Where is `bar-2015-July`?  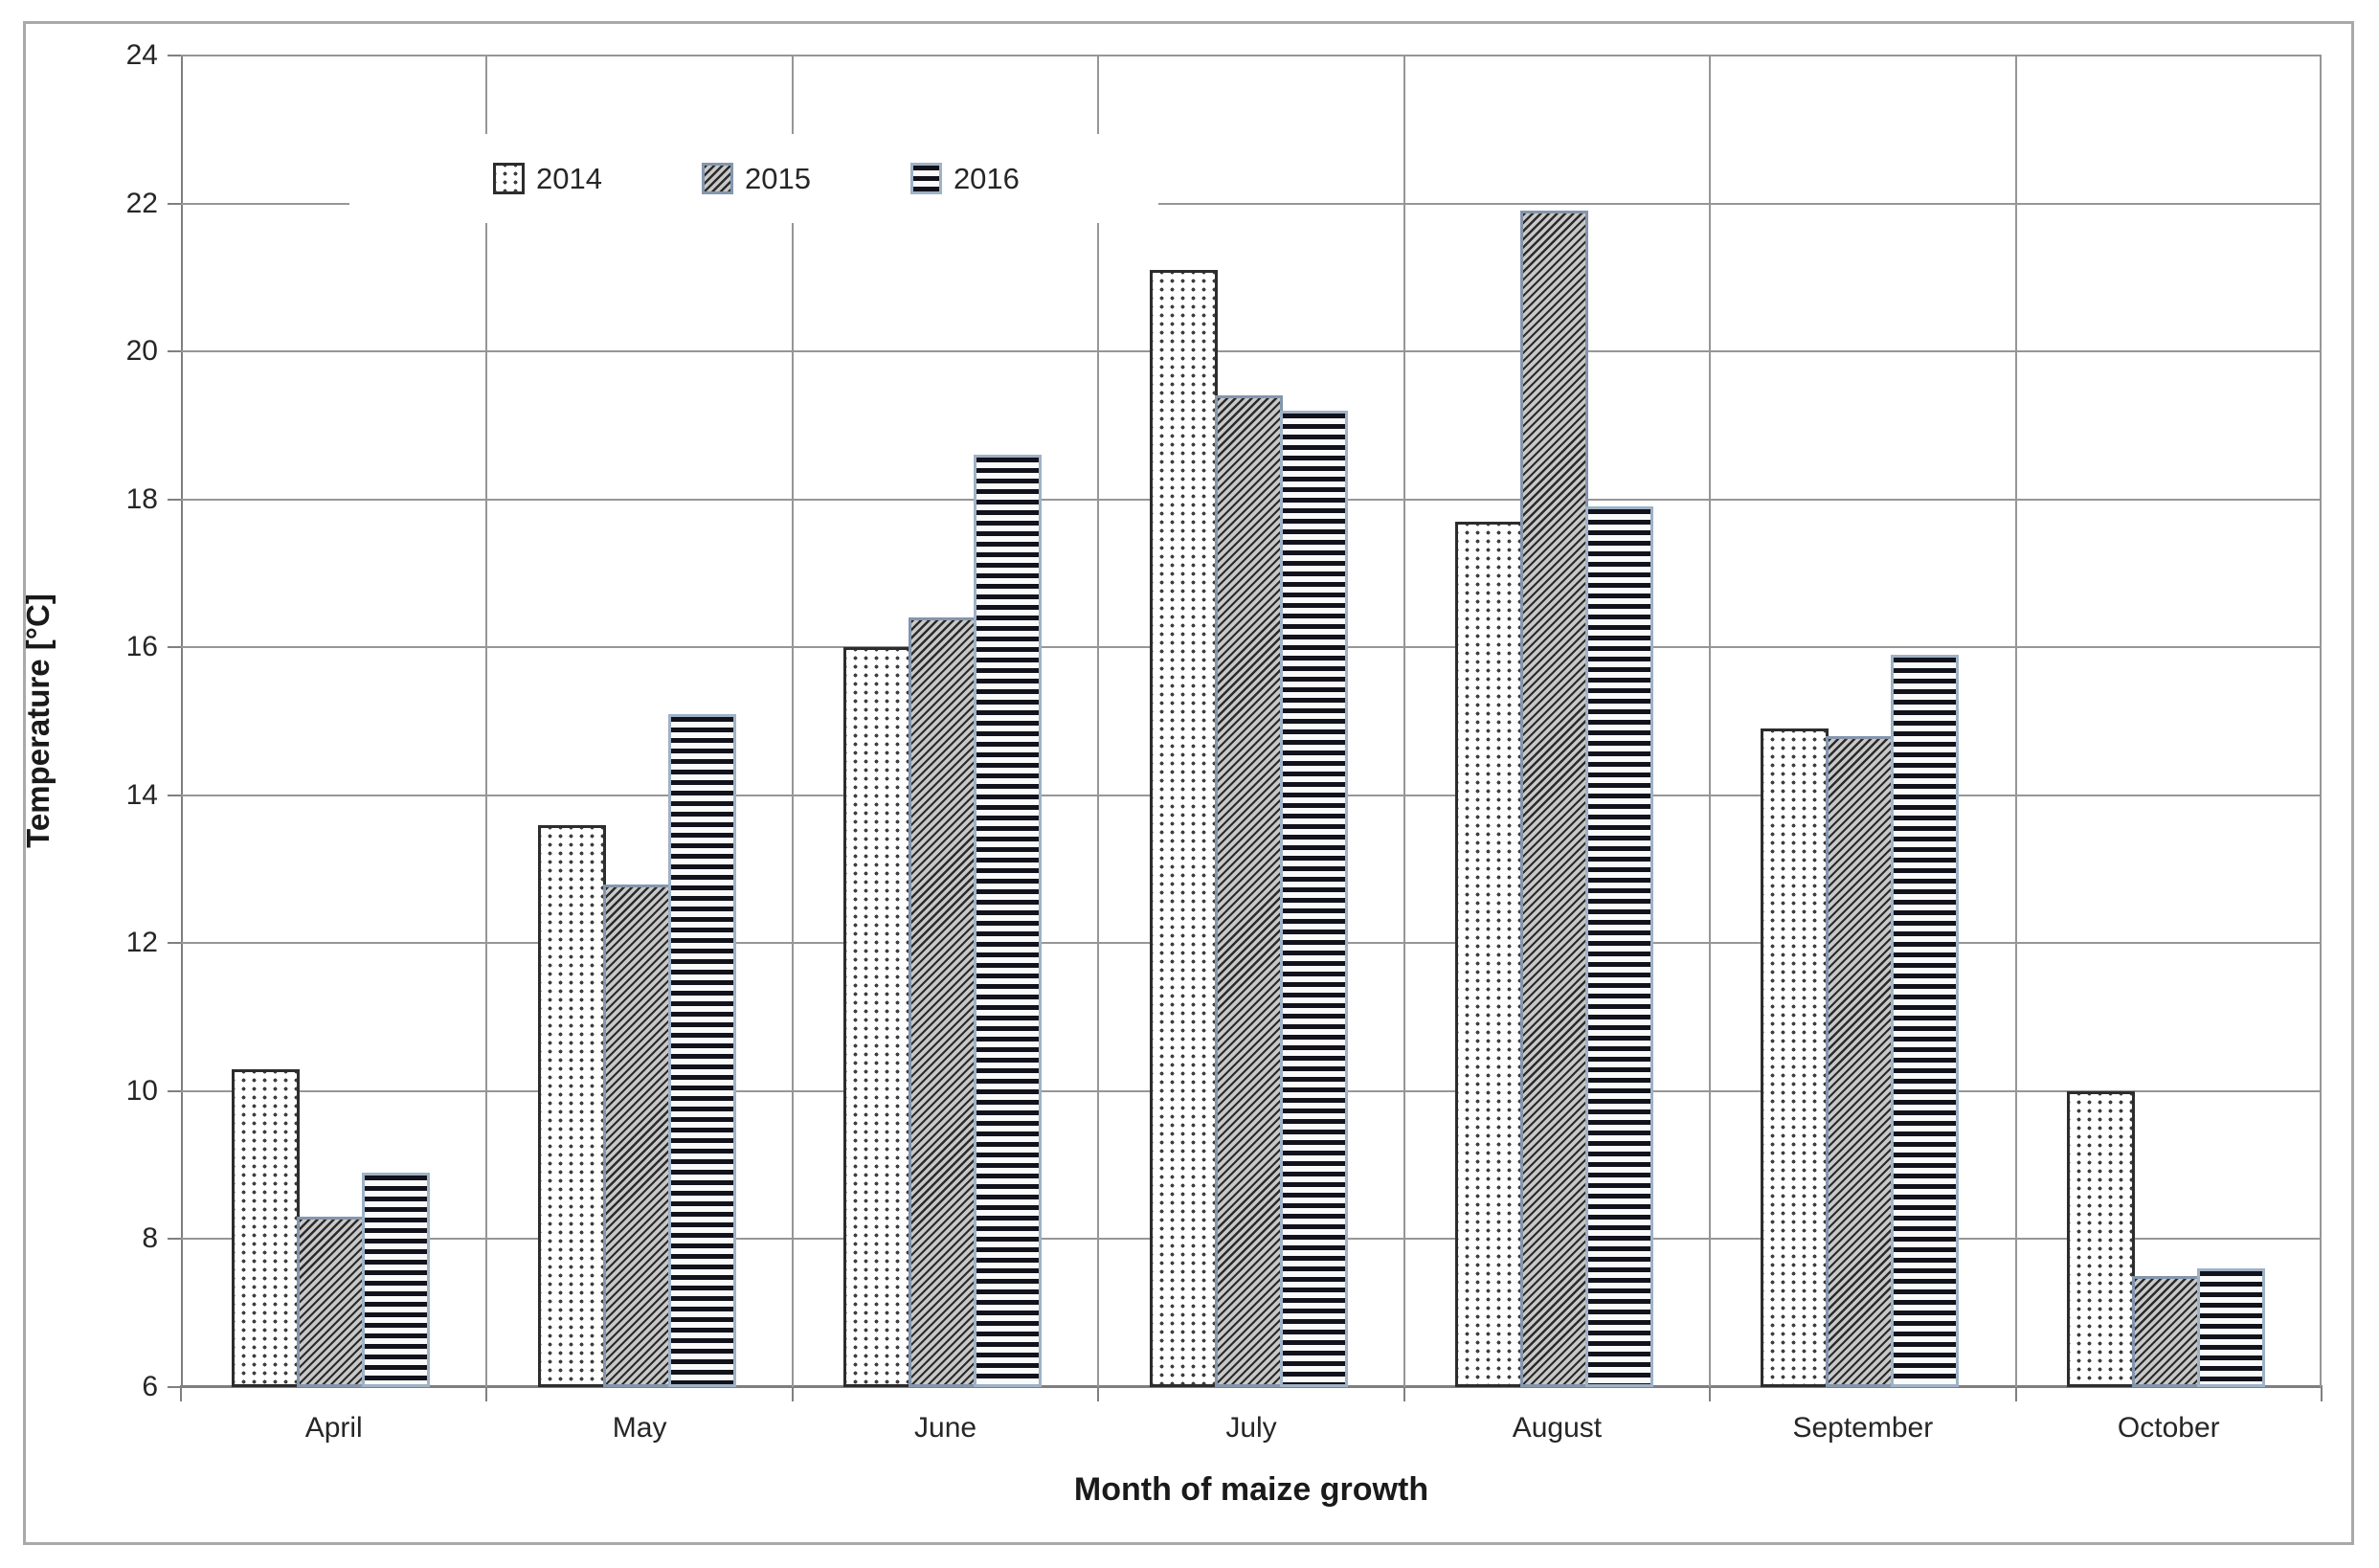 bar-2015-July is located at coordinates (1249, 891).